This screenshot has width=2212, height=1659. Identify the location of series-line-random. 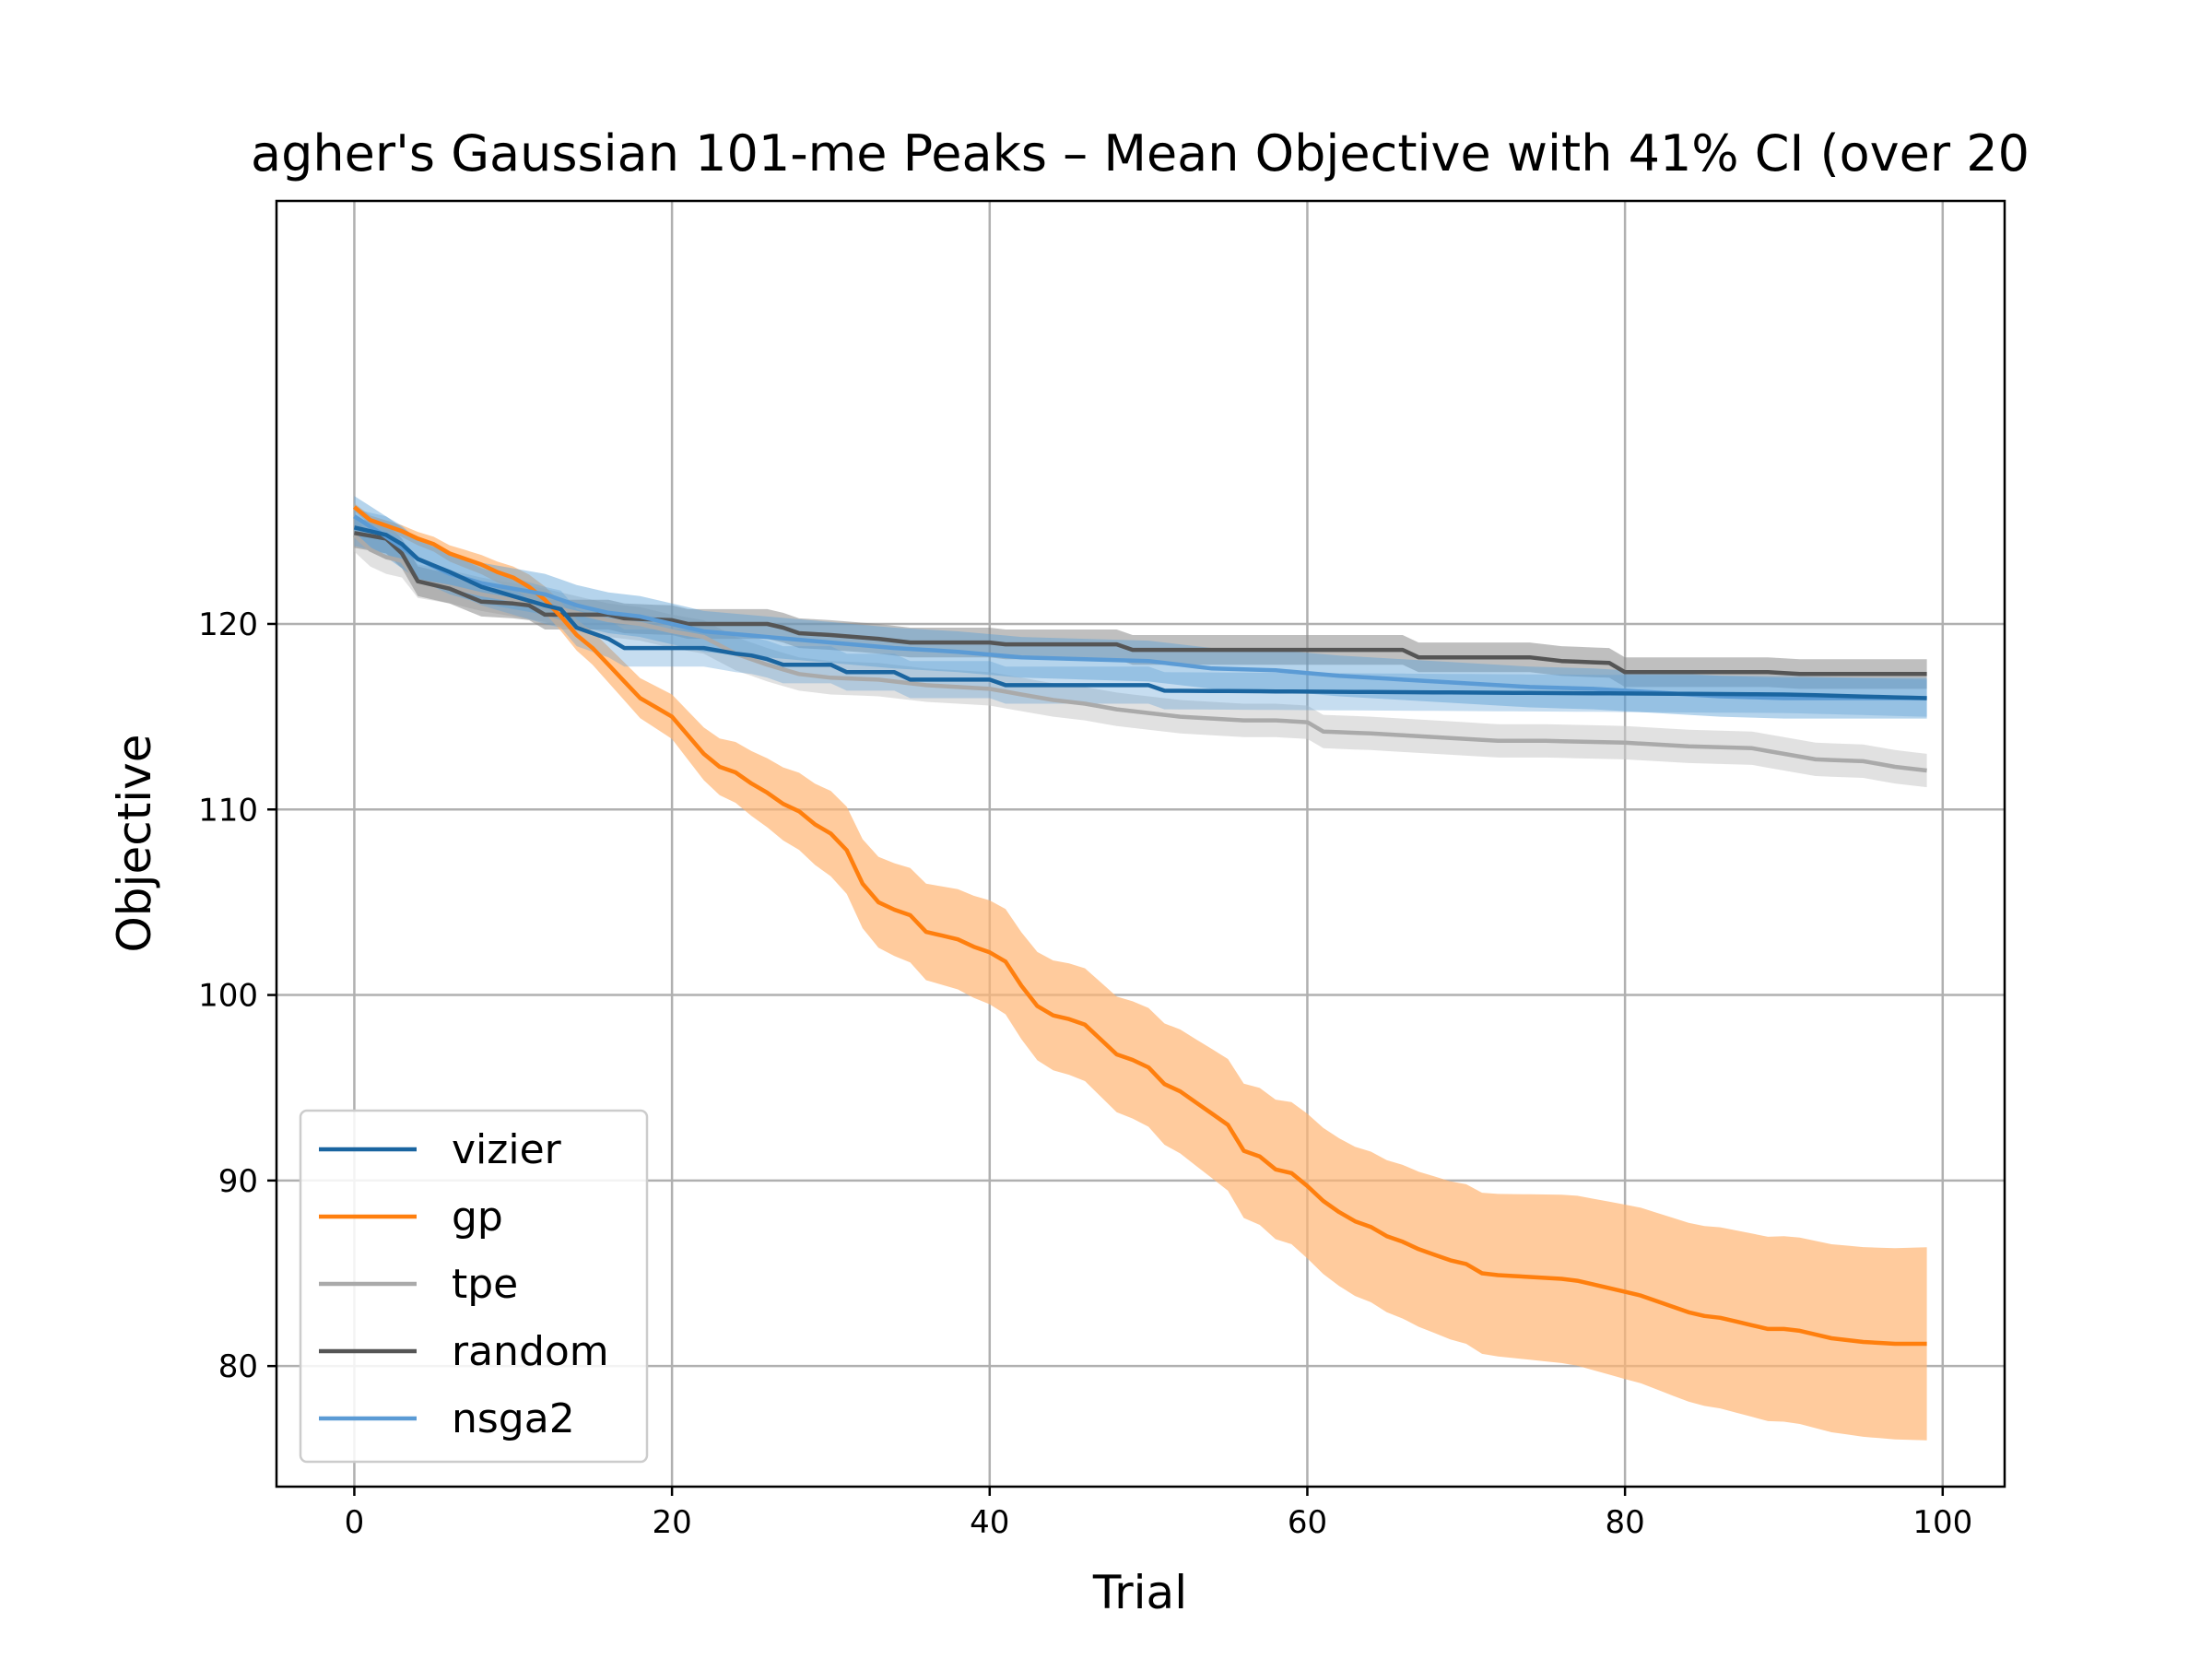
(1140, 604).